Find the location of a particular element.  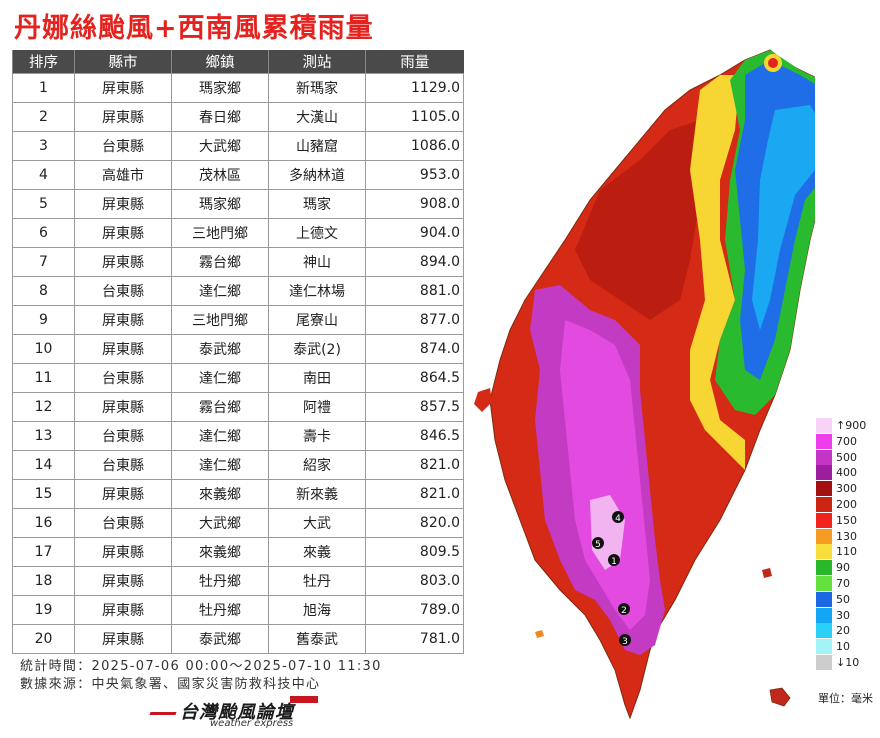

rank-cell: 11 is located at coordinates (43, 378).